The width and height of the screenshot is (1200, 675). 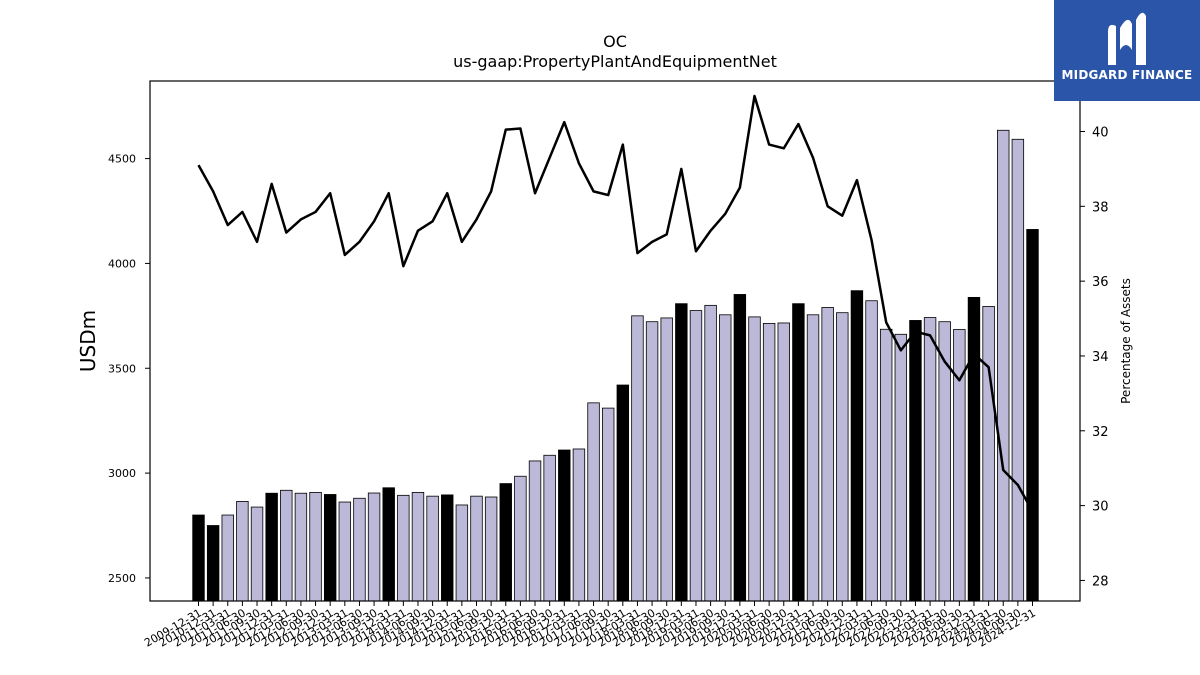 I want to click on y2-tick-label: 40, so click(x=1100, y=133).